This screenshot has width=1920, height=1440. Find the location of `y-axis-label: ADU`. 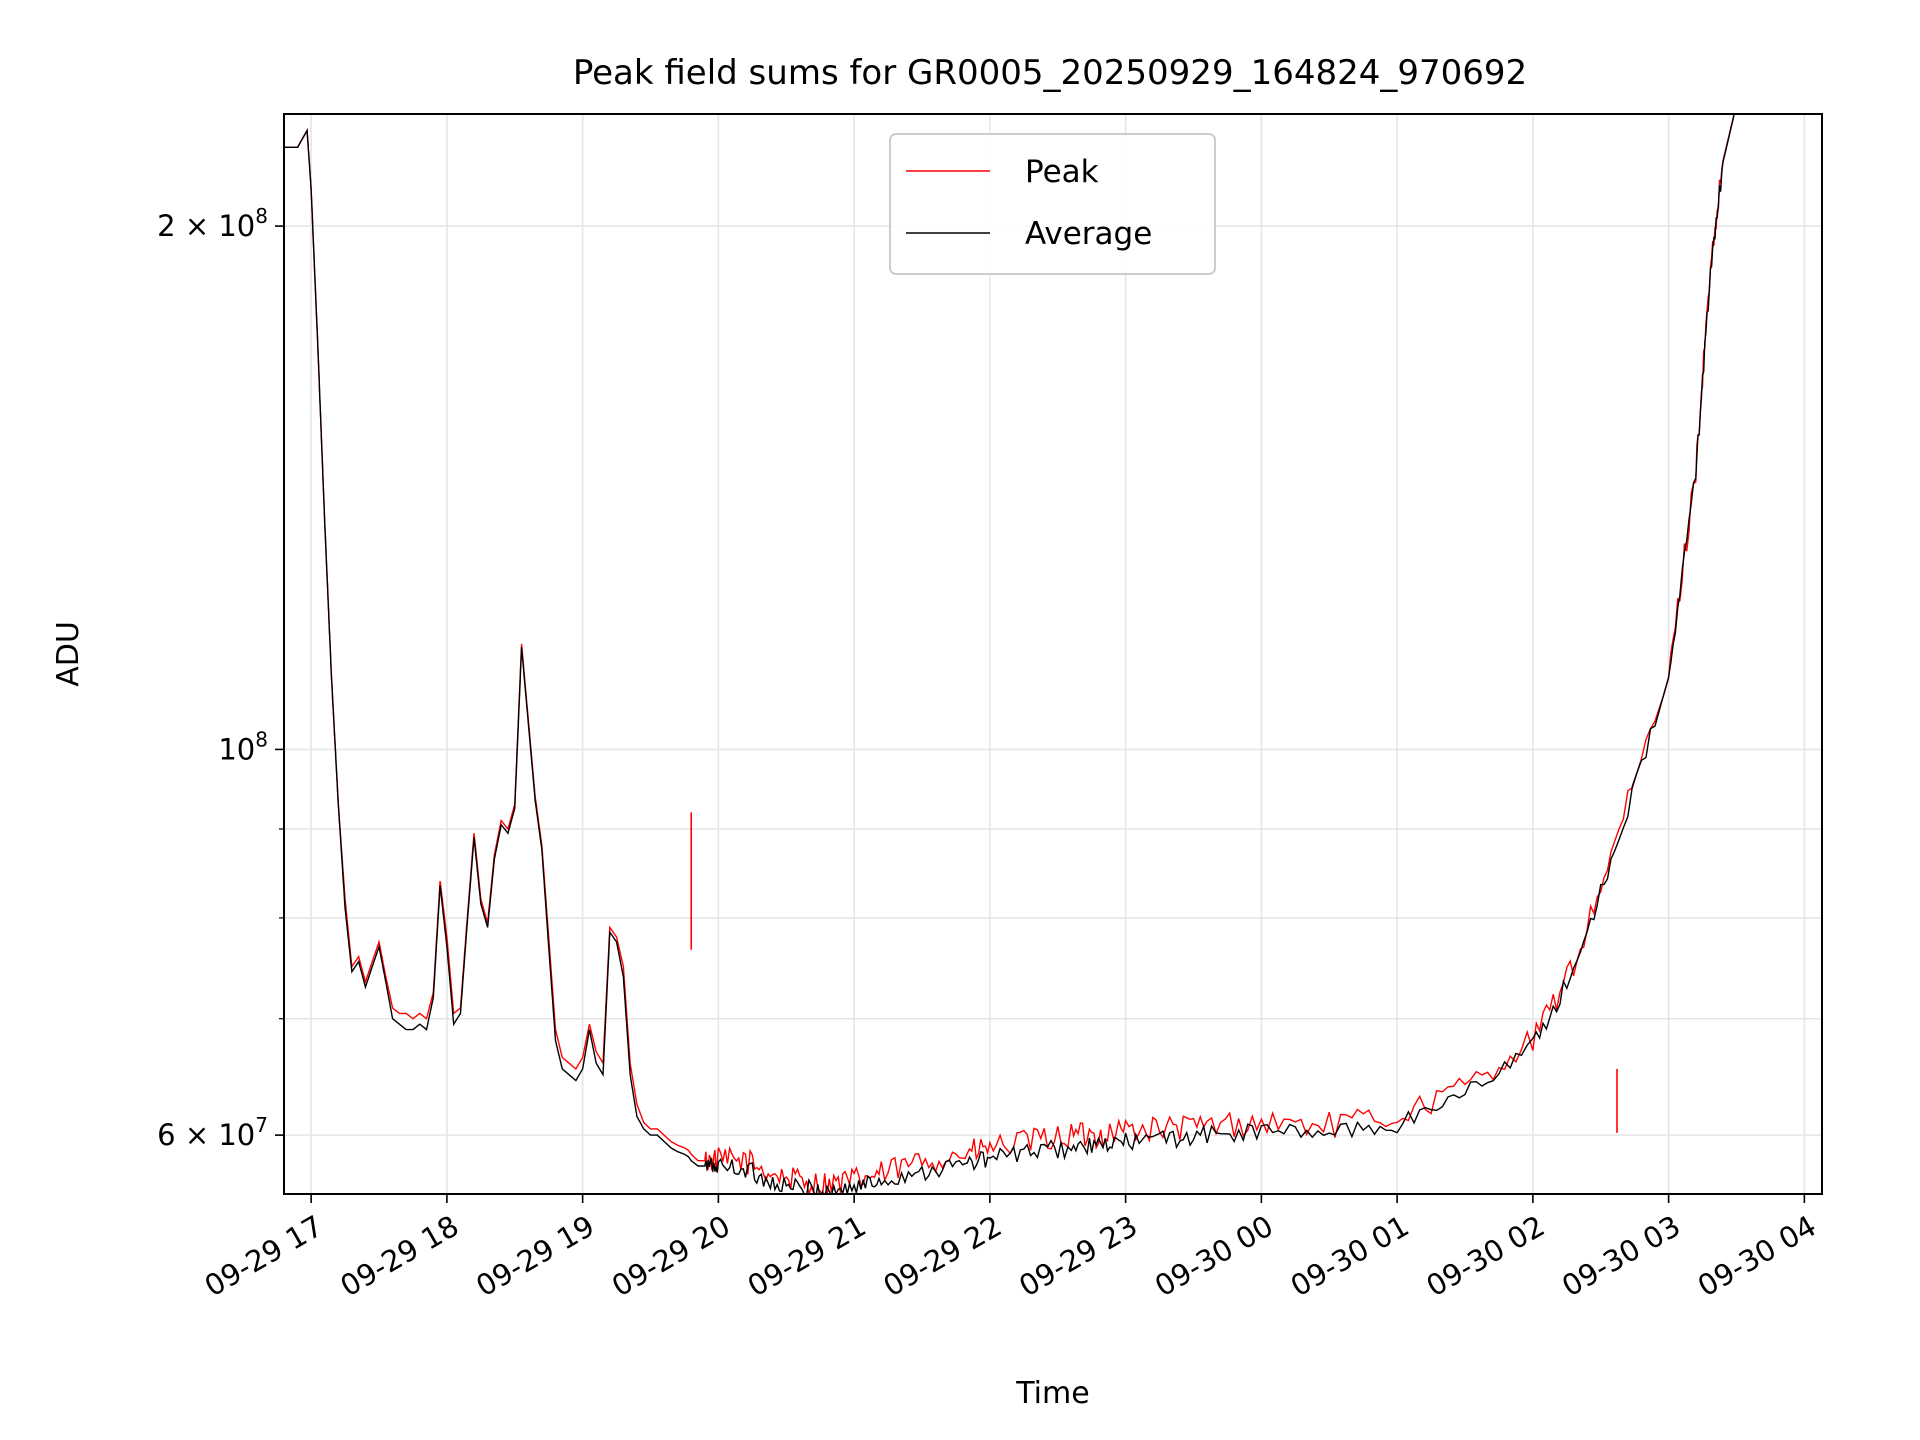

y-axis-label: ADU is located at coordinates (68, 654).